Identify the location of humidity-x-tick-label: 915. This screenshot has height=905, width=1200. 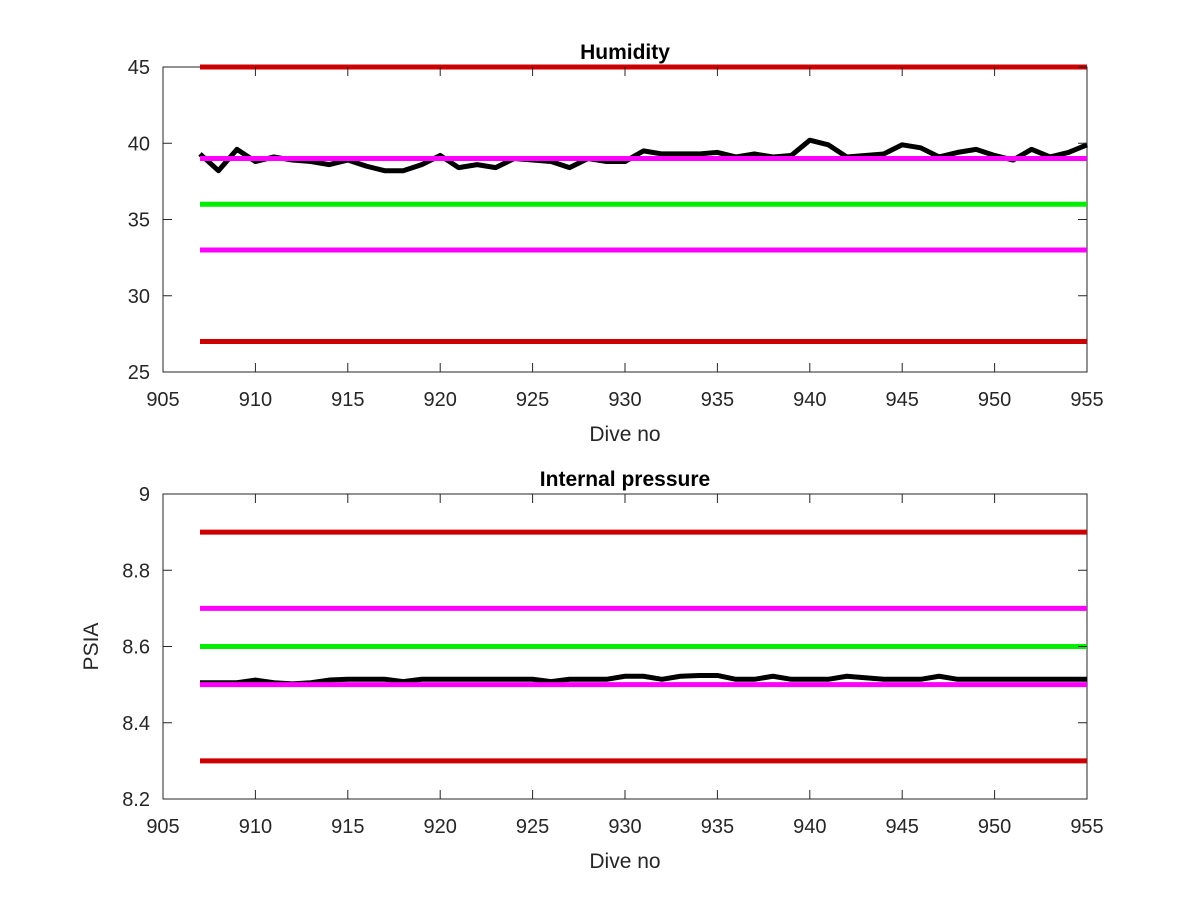
(347, 400).